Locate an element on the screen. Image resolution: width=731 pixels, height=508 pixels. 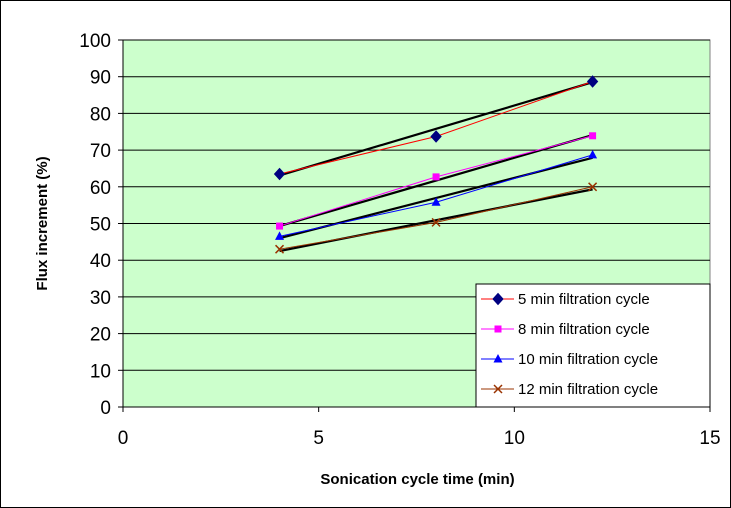
y-tick-label-10: 10 is located at coordinates (100, 371).